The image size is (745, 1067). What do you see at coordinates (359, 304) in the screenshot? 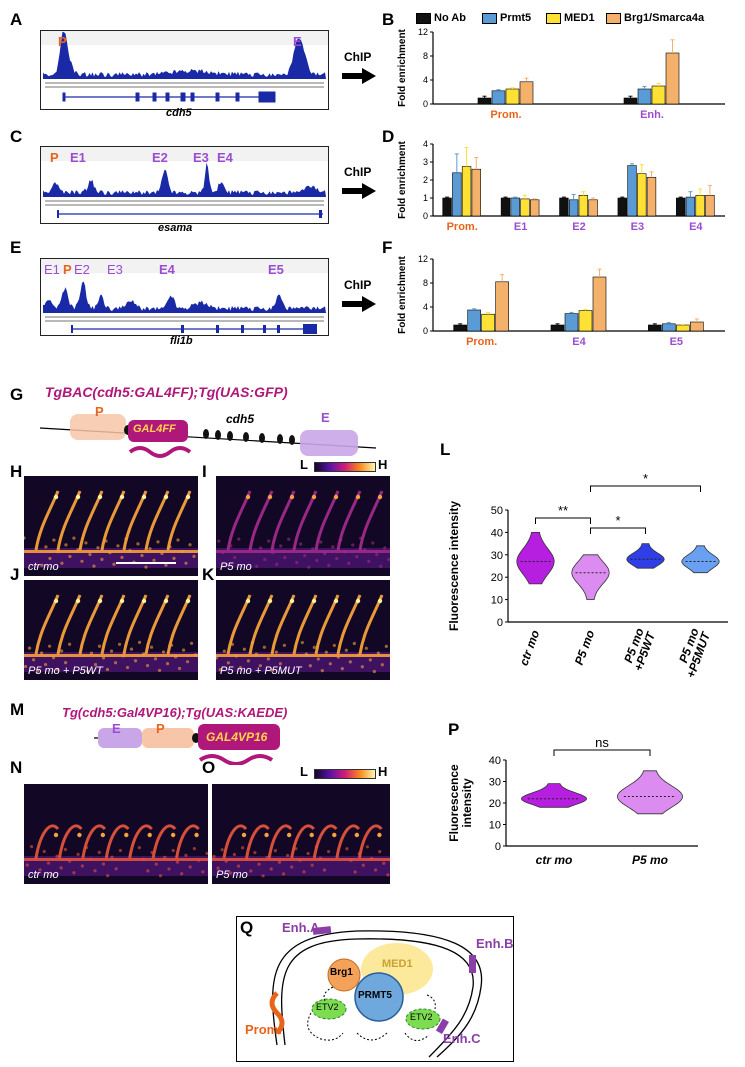
I see `chip-arrow-e` at bounding box center [359, 304].